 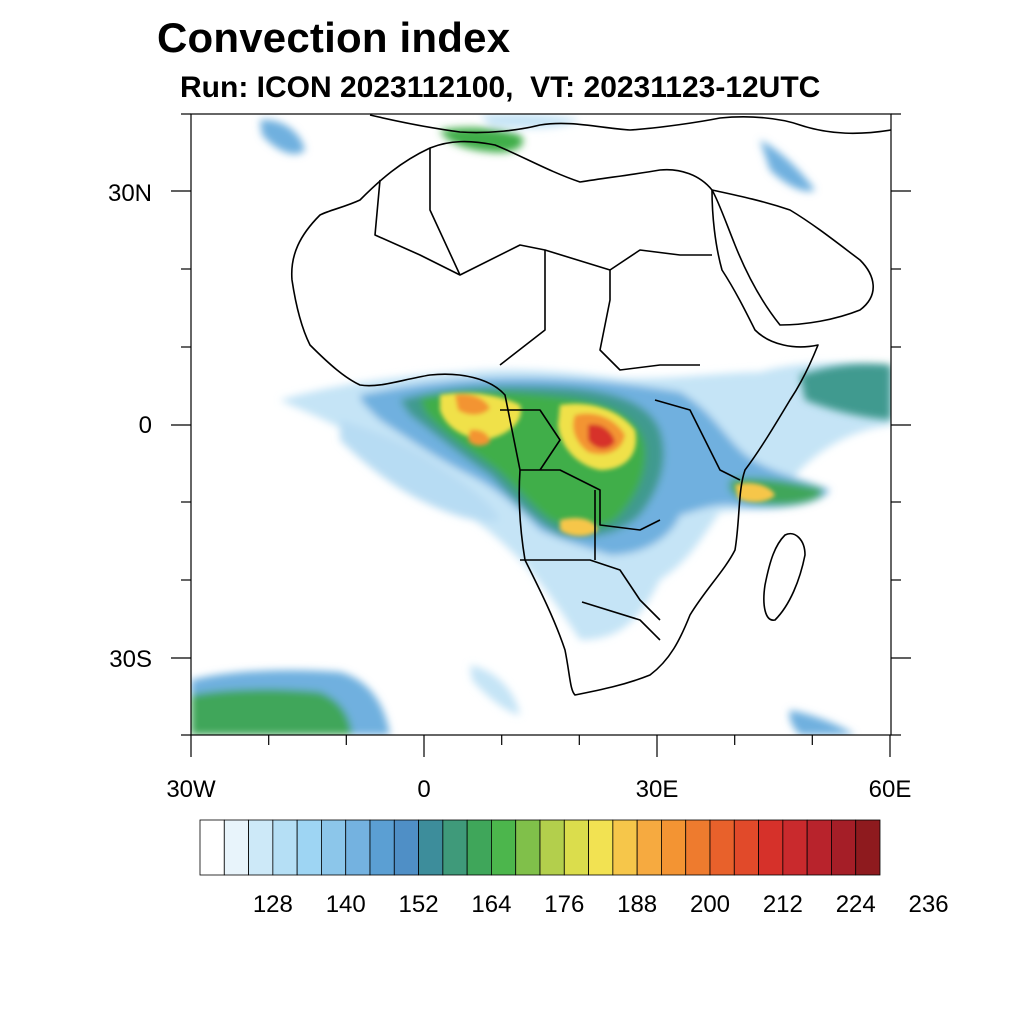 I want to click on y-tick-label-30n: 30N, so click(x=130, y=193).